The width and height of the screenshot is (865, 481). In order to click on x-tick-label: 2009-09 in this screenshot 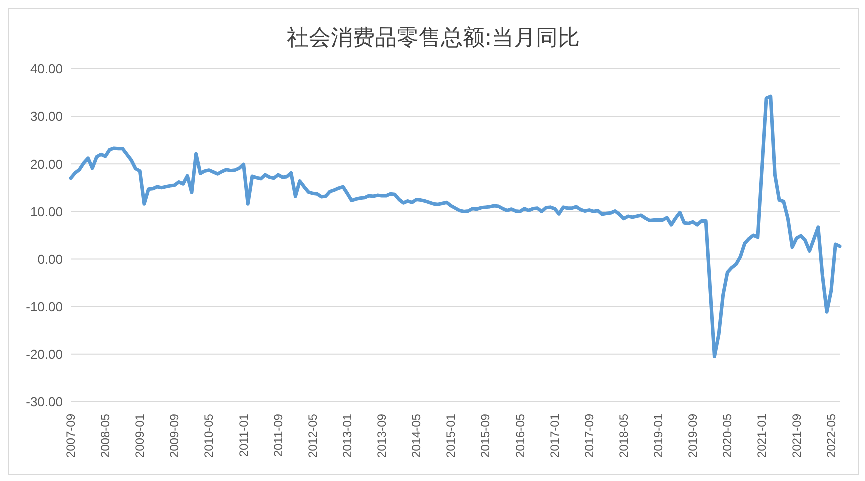, I will do `click(175, 436)`.